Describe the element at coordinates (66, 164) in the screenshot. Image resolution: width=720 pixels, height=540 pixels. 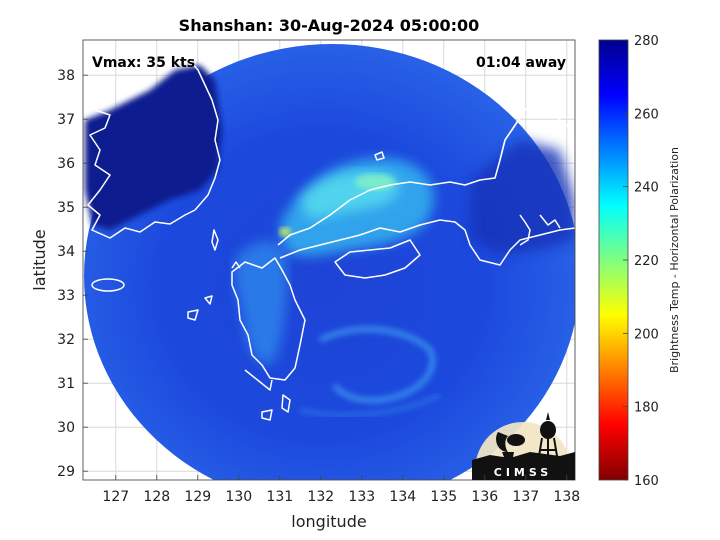
I see `y-tick-label: 36` at that location.